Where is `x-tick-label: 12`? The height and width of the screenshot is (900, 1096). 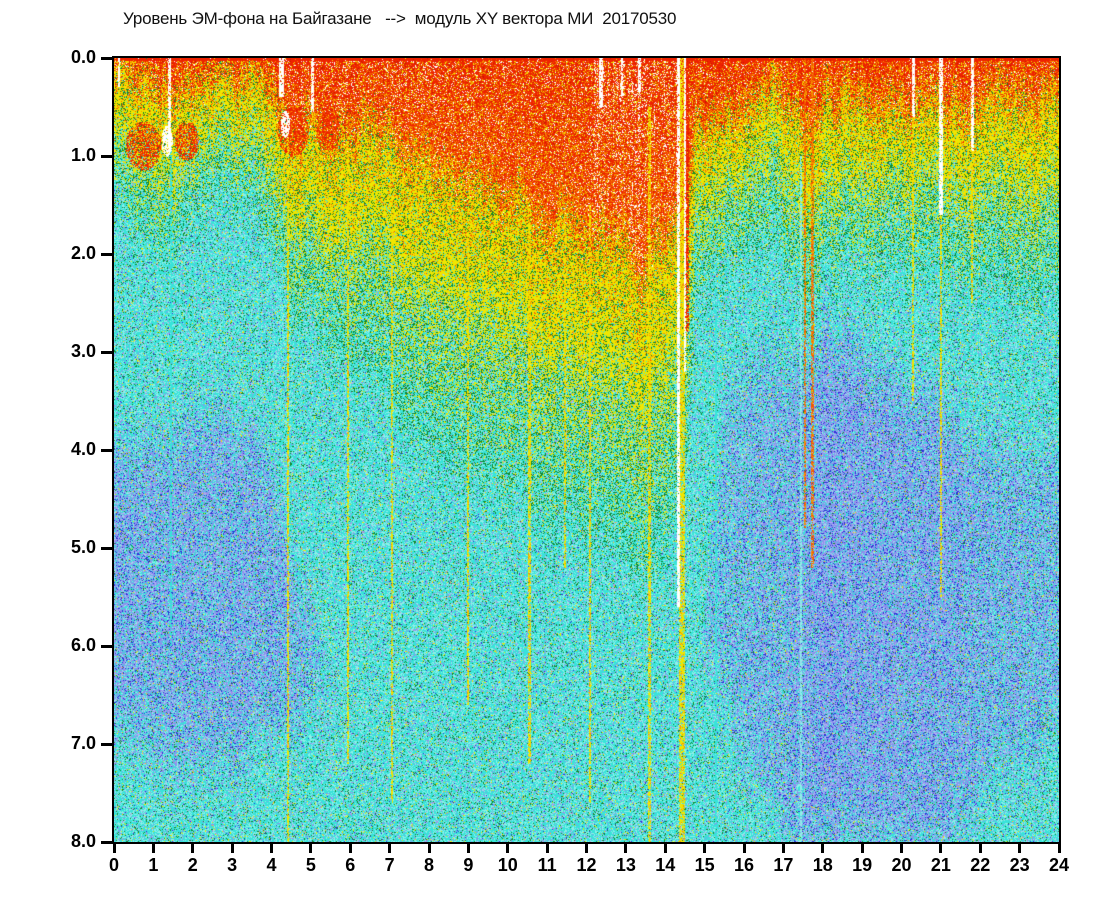
x-tick-label: 12 is located at coordinates (586, 865).